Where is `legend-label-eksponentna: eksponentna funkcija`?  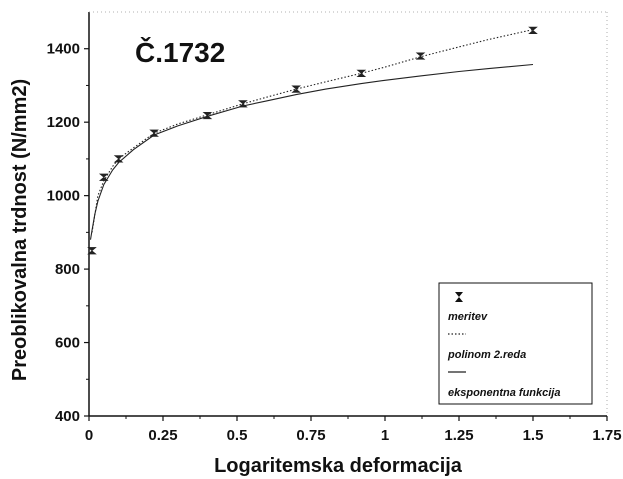
legend-label-eksponentna: eksponentna funkcija is located at coordinates (504, 393).